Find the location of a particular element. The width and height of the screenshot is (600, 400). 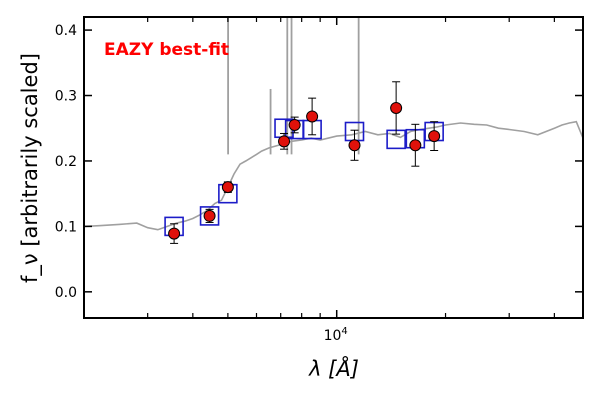

emission-lines-layer is located at coordinates (293, 86).